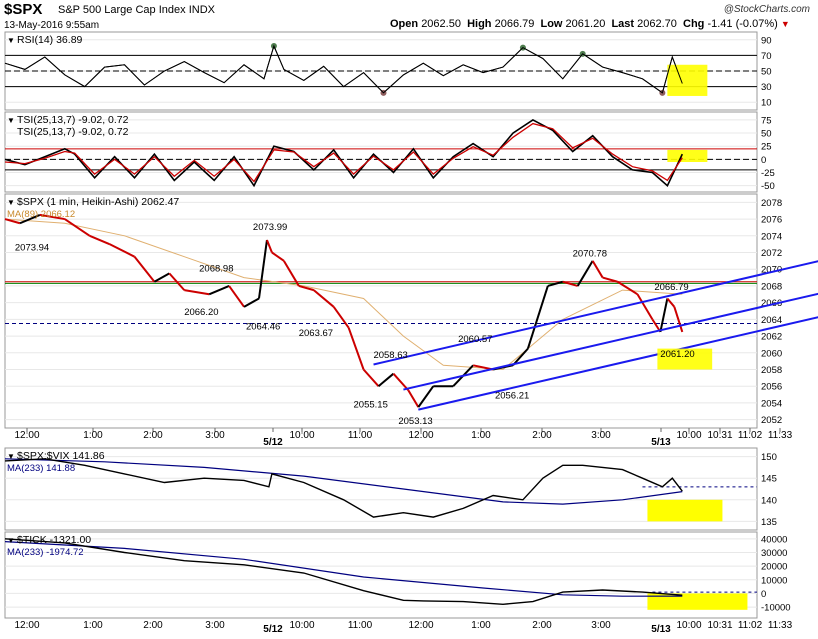 Image resolution: width=818 pixels, height=639 pixels. Describe the element at coordinates (73, 120) in the screenshot. I see `tsi-legend-1: TSI(25,13,7) -9.02, 0.72` at that location.